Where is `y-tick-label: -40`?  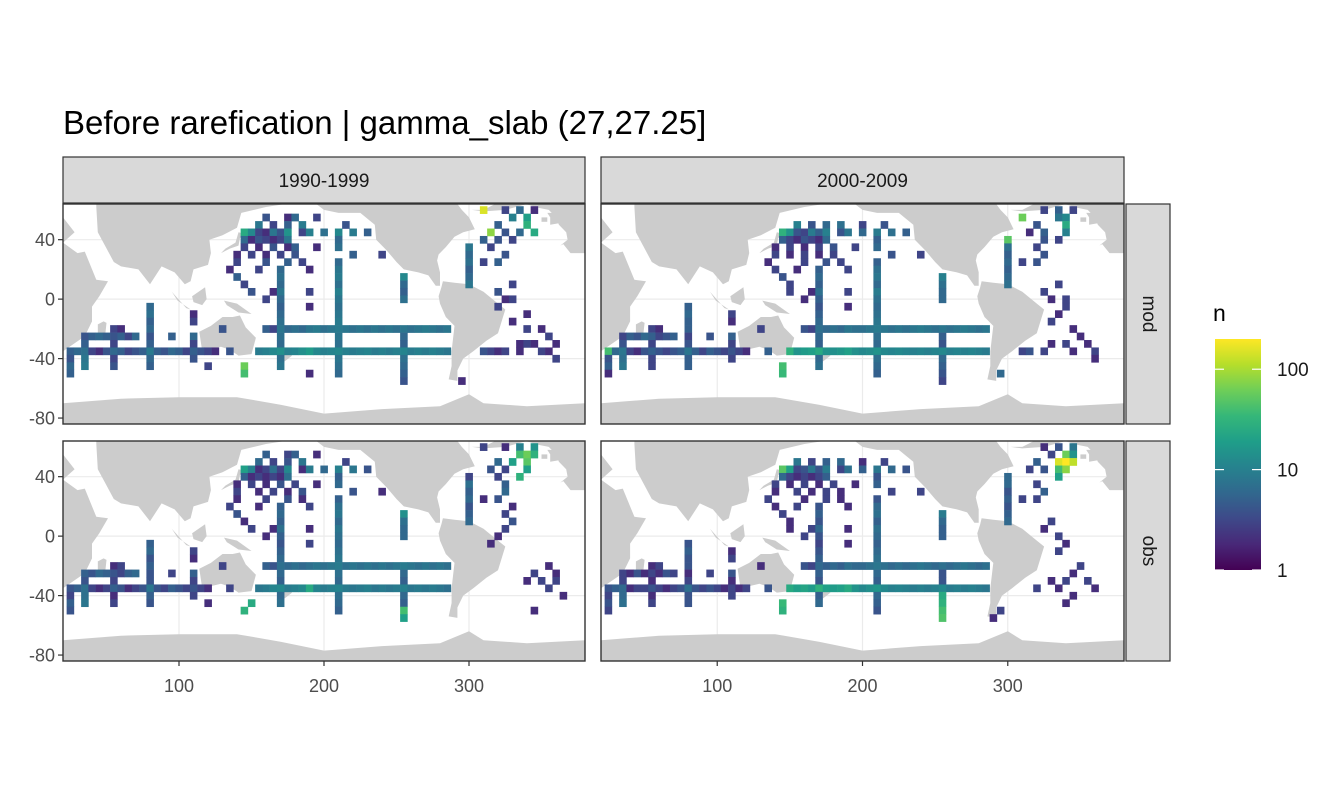 y-tick-label: -40 is located at coordinates (42, 359).